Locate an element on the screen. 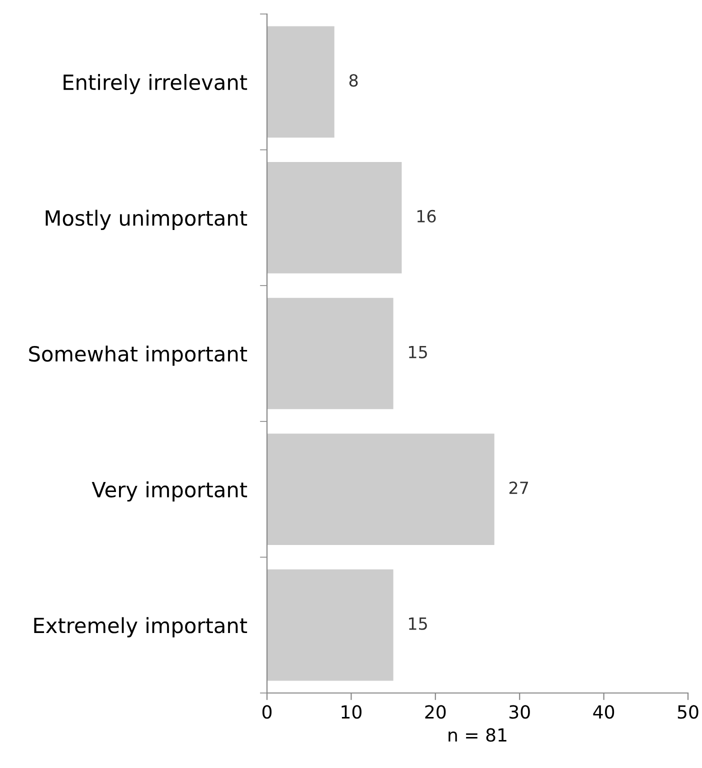  x-tick-label: 0 is located at coordinates (267, 712).